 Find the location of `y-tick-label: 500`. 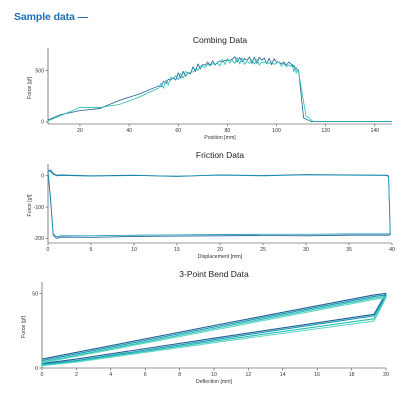

y-tick-label: 500 is located at coordinates (39, 71).